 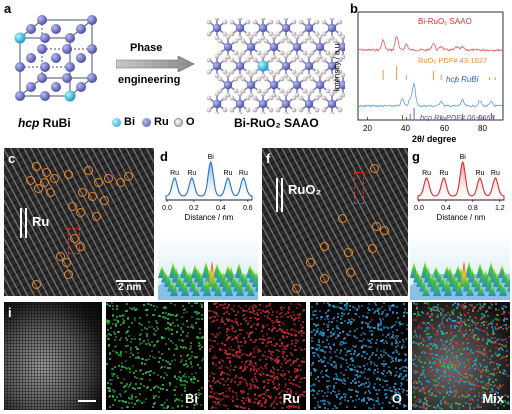 I want to click on lattice-marker-c1, so click(x=21, y=223).